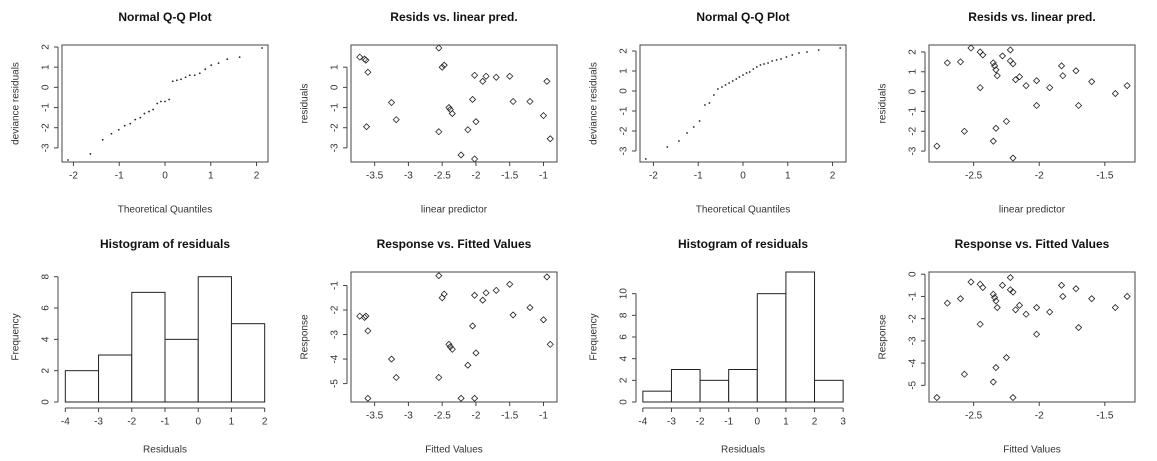 The width and height of the screenshot is (1157, 461). I want to click on y-tick-label: 4, so click(46, 339).